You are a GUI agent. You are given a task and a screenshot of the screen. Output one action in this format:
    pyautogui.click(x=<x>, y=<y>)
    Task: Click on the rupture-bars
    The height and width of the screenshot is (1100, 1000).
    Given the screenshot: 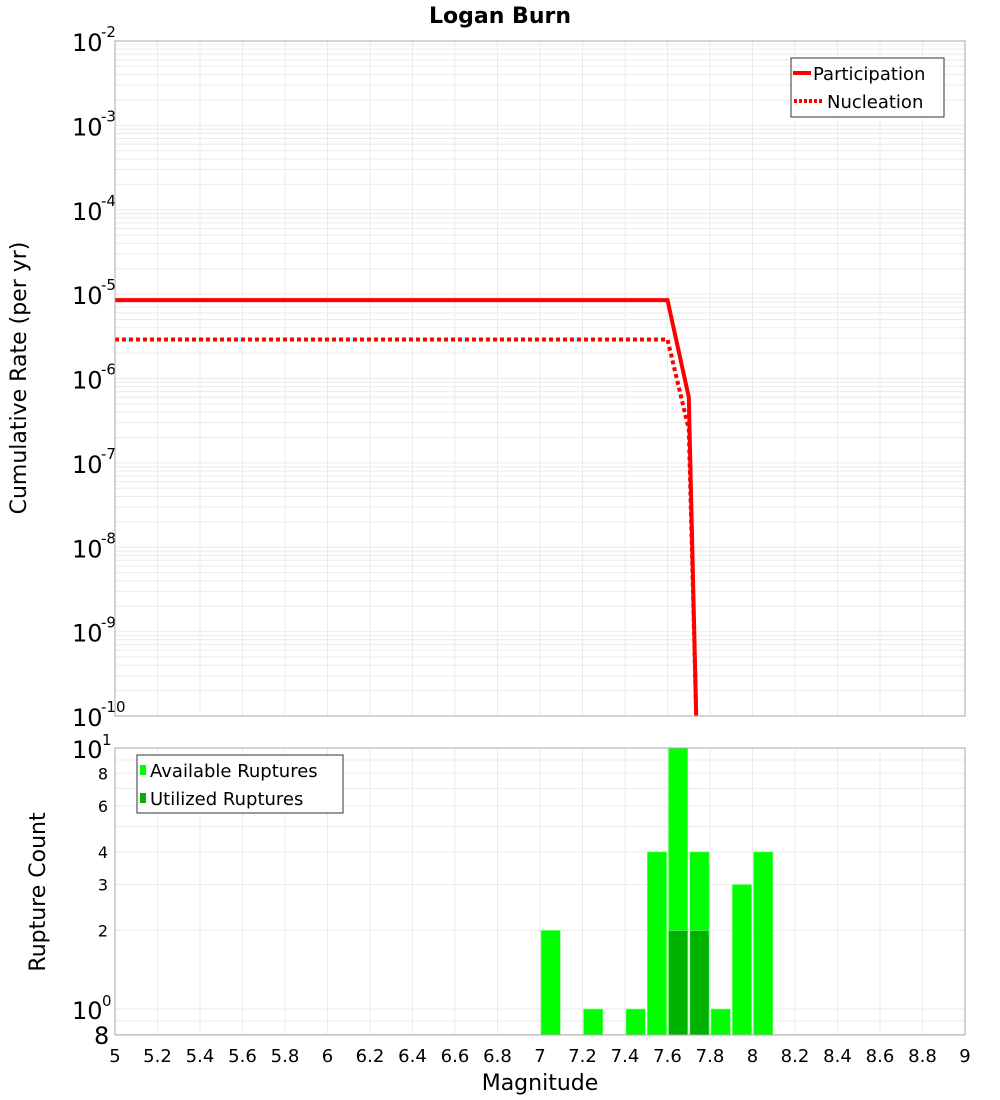 What is the action you would take?
    pyautogui.click(x=657, y=891)
    